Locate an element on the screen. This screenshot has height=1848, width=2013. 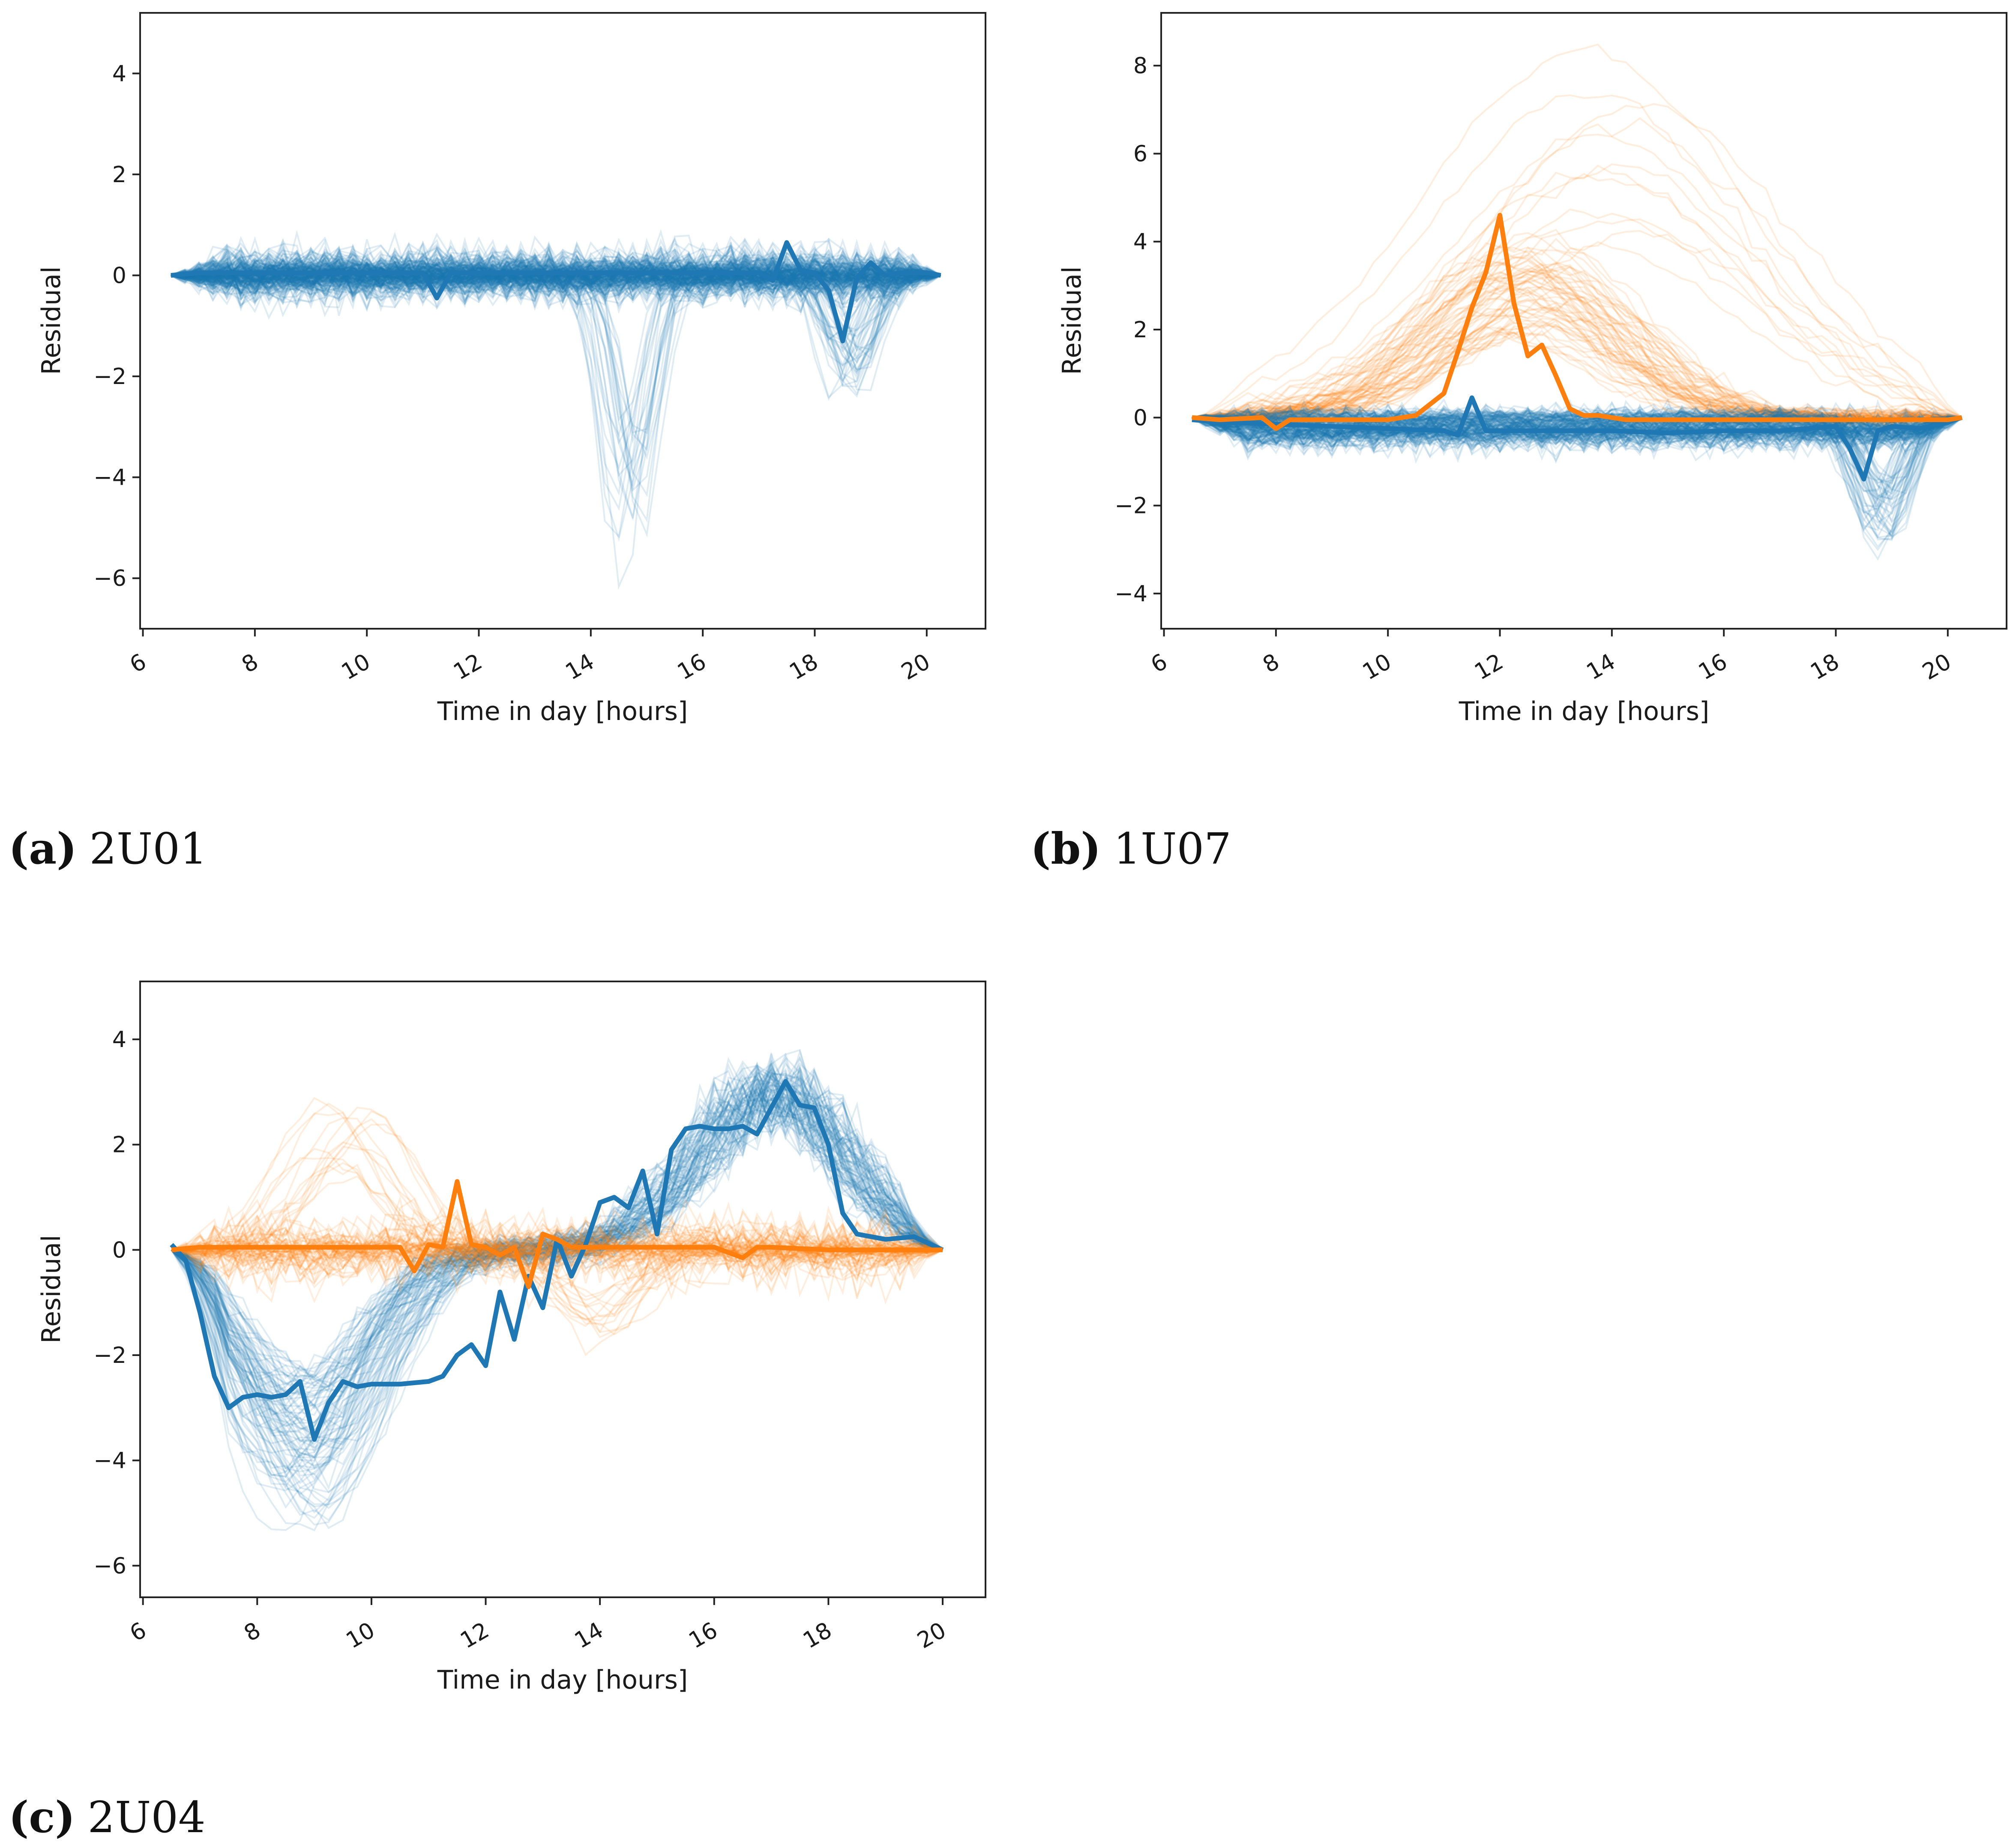
panel-a-highlight-lines is located at coordinates (556, 292).